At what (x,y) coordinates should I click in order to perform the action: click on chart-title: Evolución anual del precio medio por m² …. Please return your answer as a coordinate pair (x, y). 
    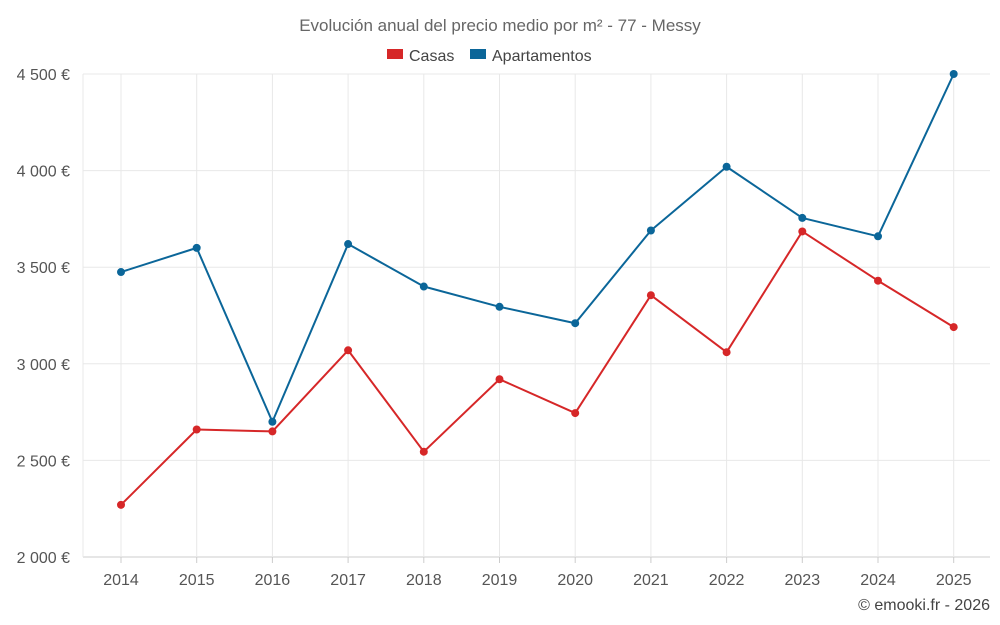
    Looking at the image, I should click on (500, 25).